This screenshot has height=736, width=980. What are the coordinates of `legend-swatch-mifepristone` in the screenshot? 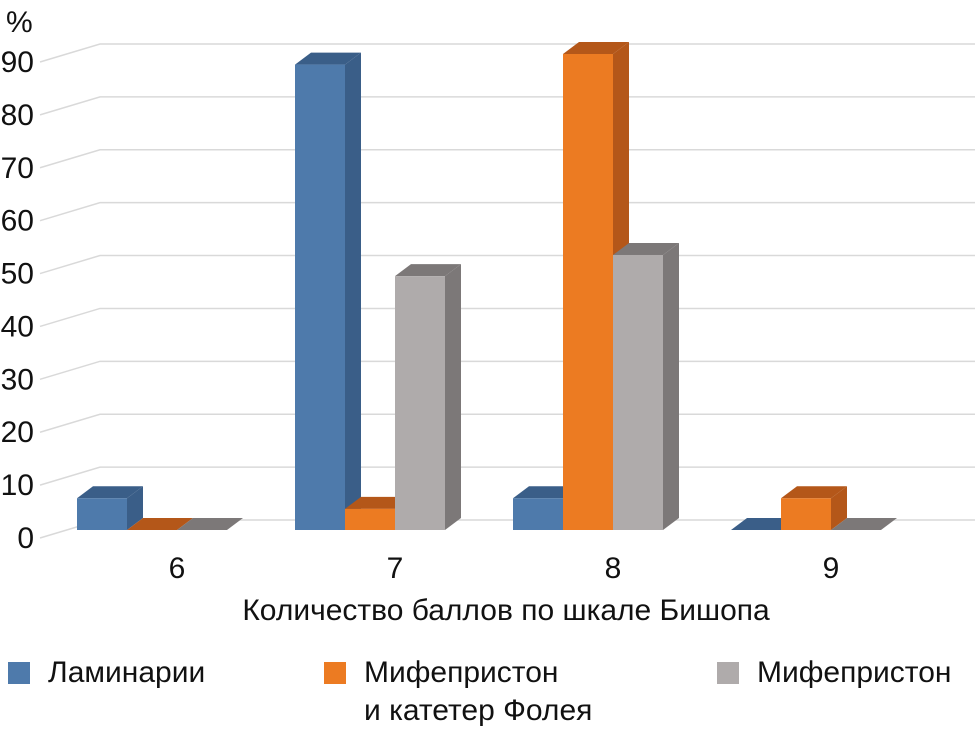 It's located at (728, 673).